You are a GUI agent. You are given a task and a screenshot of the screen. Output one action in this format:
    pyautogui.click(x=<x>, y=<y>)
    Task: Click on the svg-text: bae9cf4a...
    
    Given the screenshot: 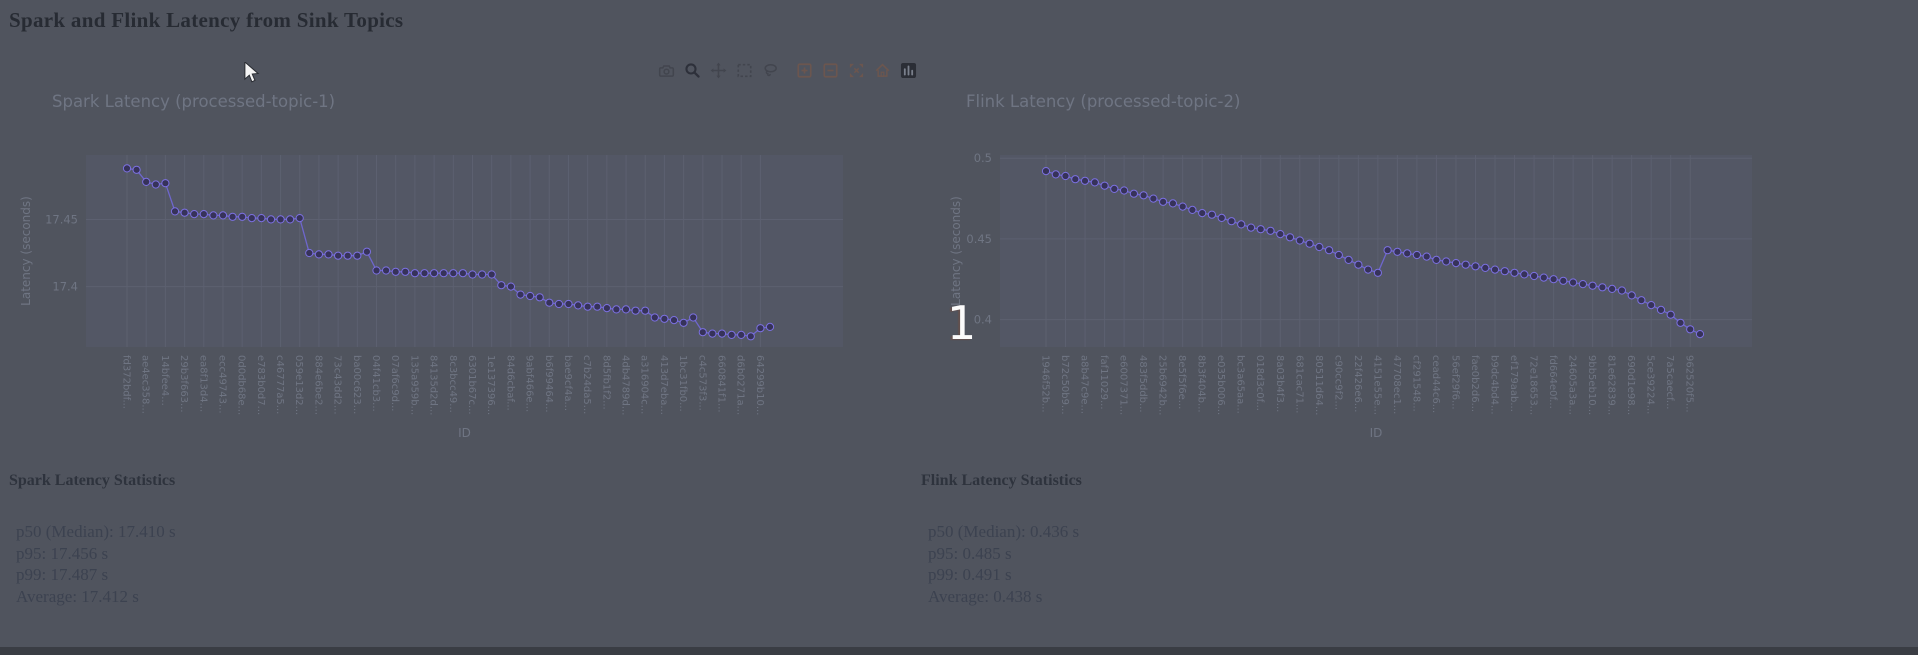 What is the action you would take?
    pyautogui.click(x=567, y=383)
    